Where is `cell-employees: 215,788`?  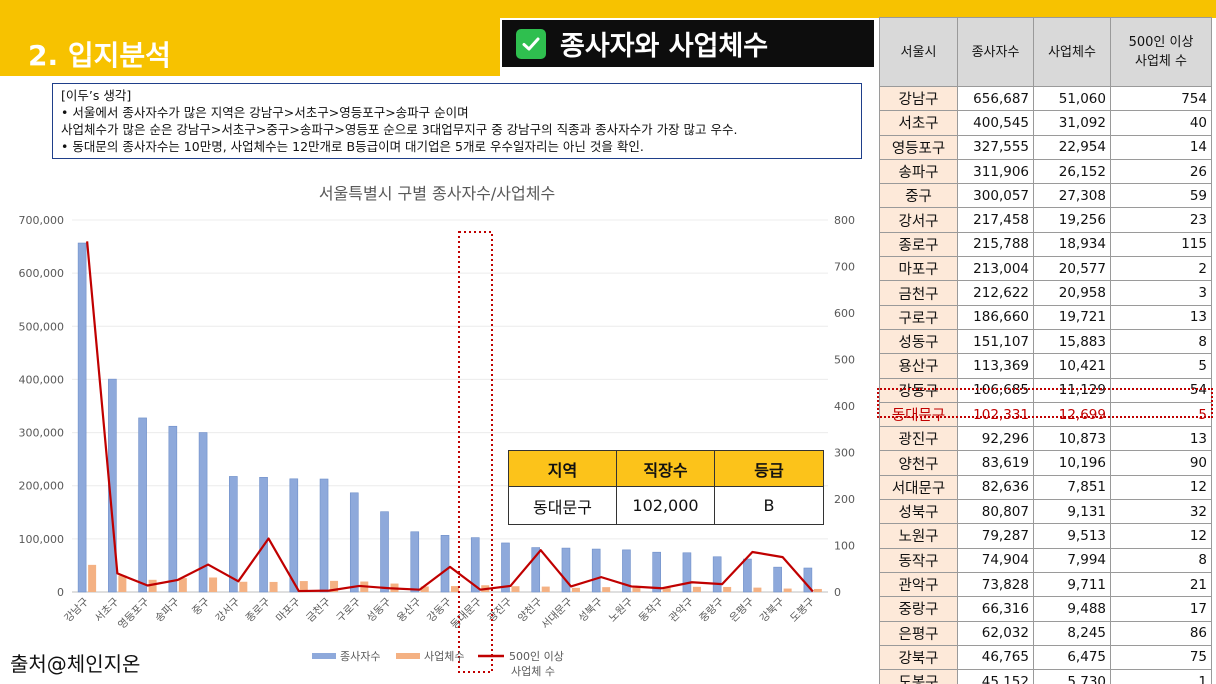 cell-employees: 215,788 is located at coordinates (995, 244).